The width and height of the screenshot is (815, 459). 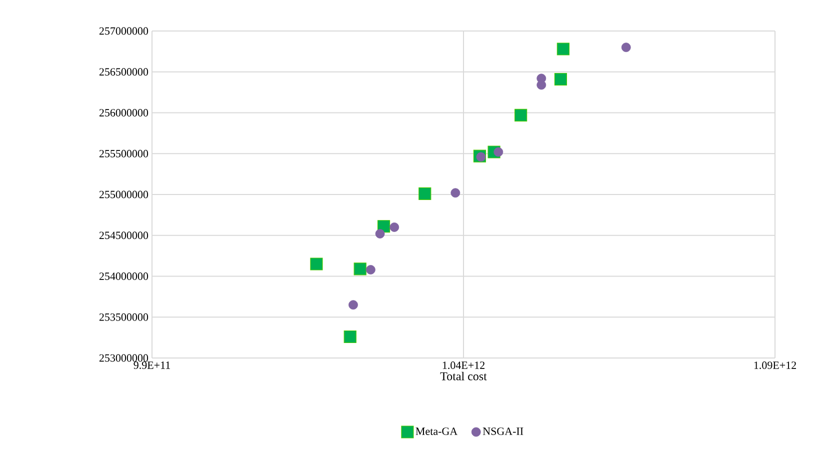 I want to click on y-tick-label: 253500000, so click(x=123, y=317).